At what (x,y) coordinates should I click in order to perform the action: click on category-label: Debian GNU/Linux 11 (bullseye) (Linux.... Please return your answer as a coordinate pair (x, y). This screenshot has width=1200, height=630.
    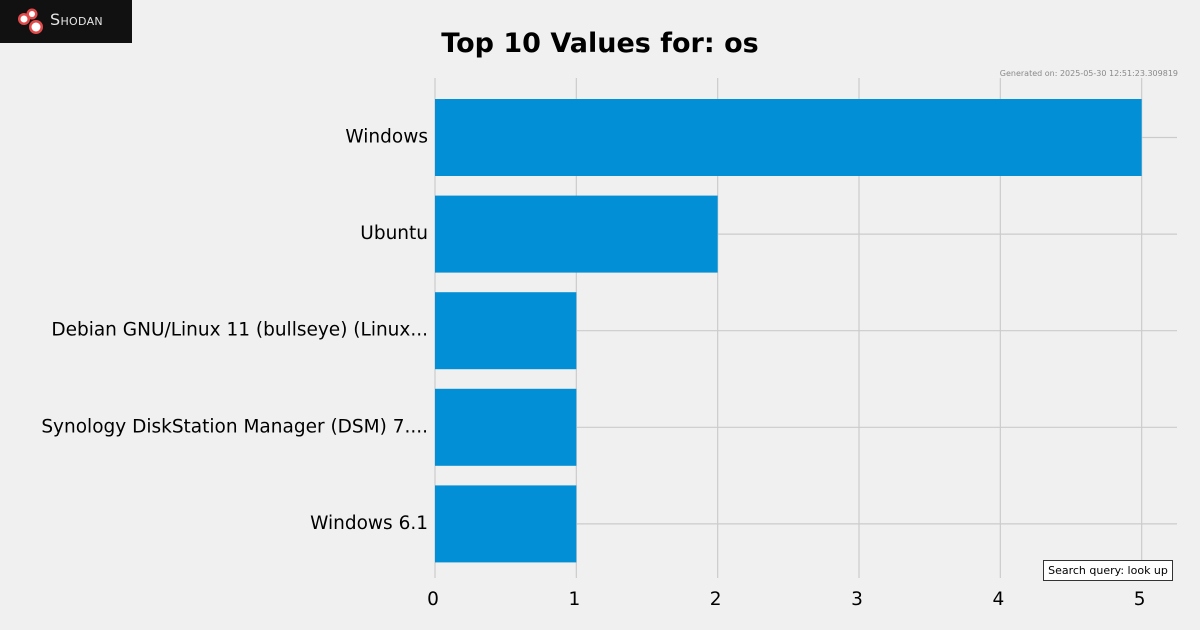
    Looking at the image, I should click on (239, 330).